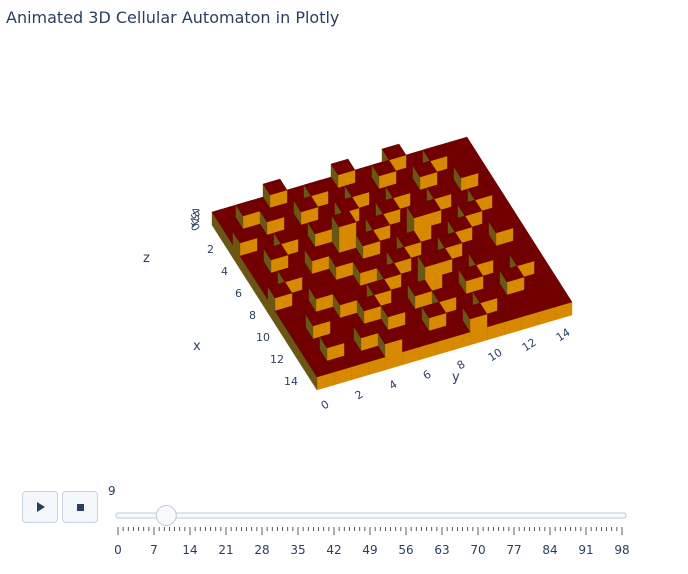  What do you see at coordinates (359, 395) in the screenshot?
I see `y-tick-label: 2` at bounding box center [359, 395].